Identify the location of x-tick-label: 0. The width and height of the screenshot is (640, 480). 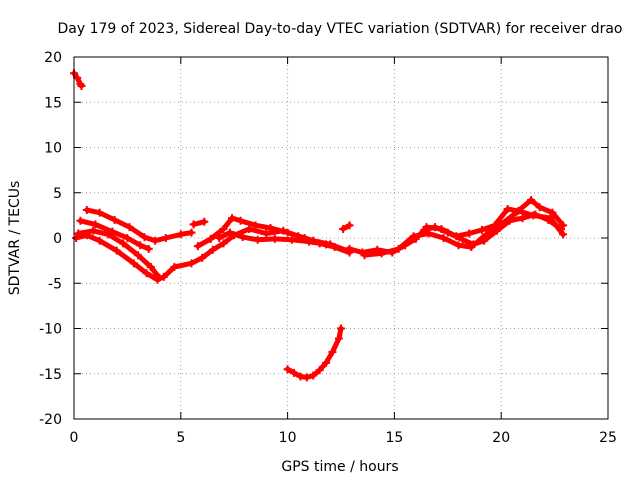
(74, 438).